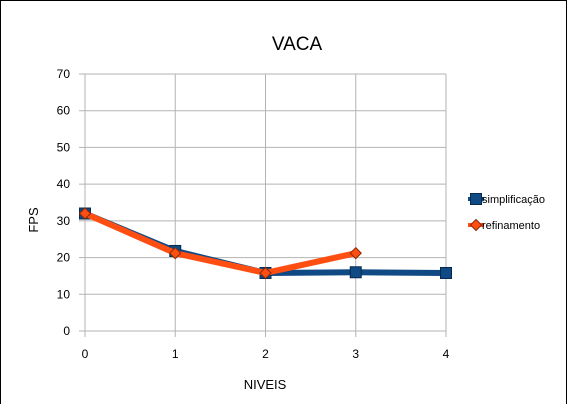 This screenshot has width=568, height=404. I want to click on y-tick-label: 20, so click(64, 258).